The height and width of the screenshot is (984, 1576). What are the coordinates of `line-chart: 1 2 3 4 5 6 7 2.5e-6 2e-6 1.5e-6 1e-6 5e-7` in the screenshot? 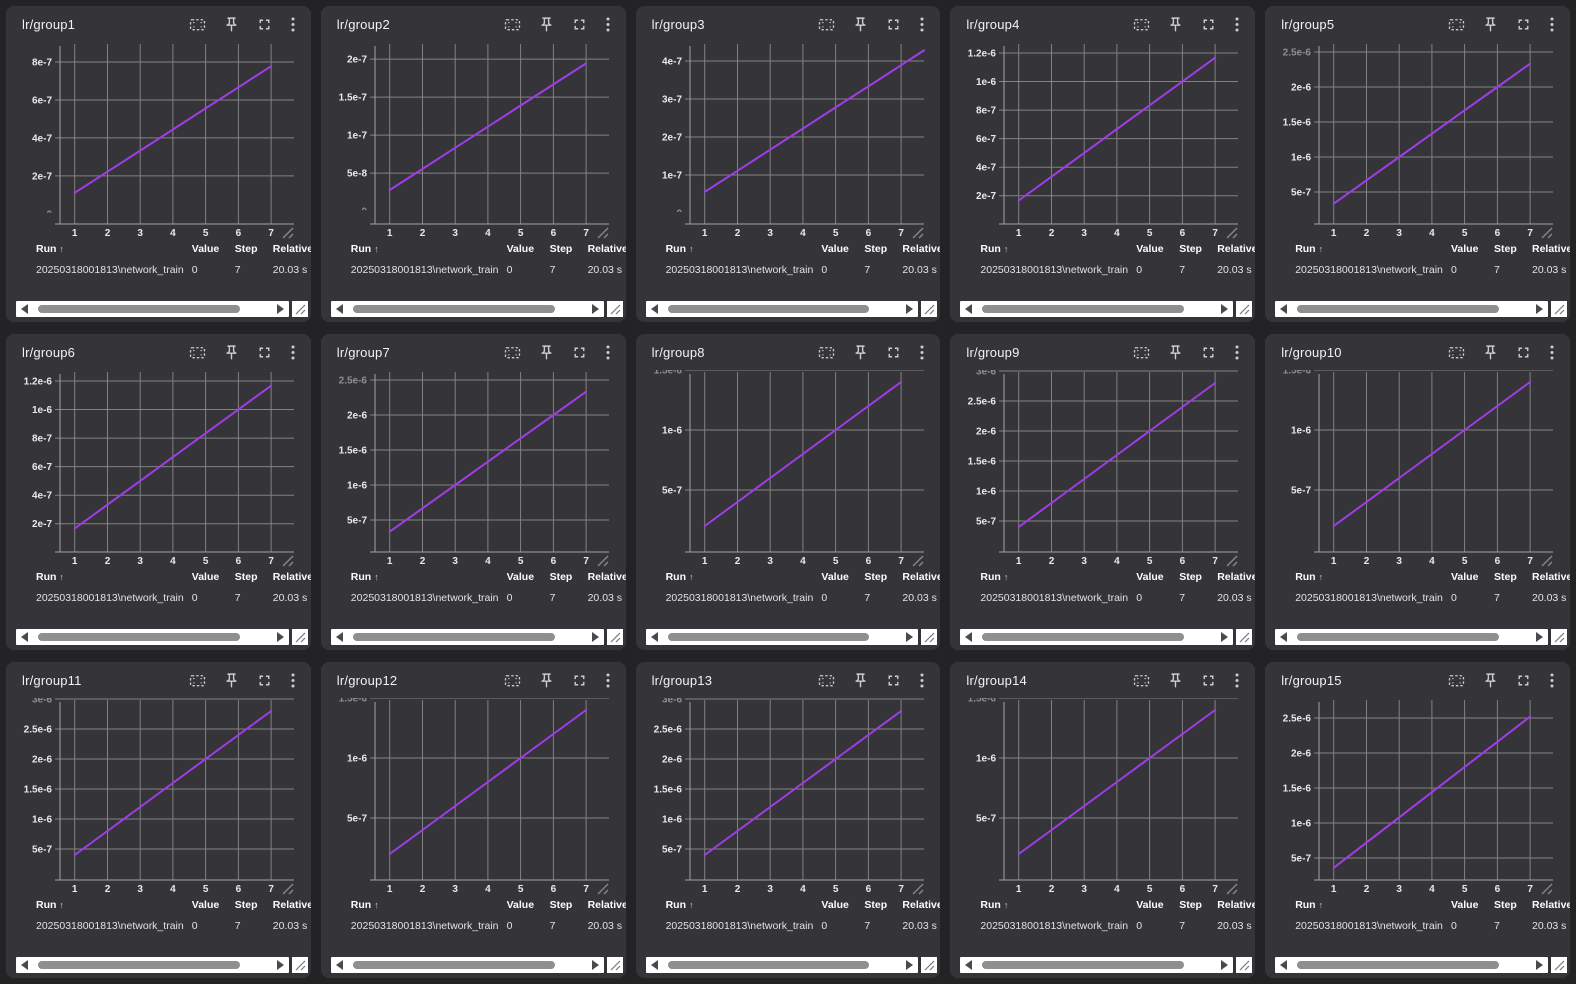 It's located at (1413, 141).